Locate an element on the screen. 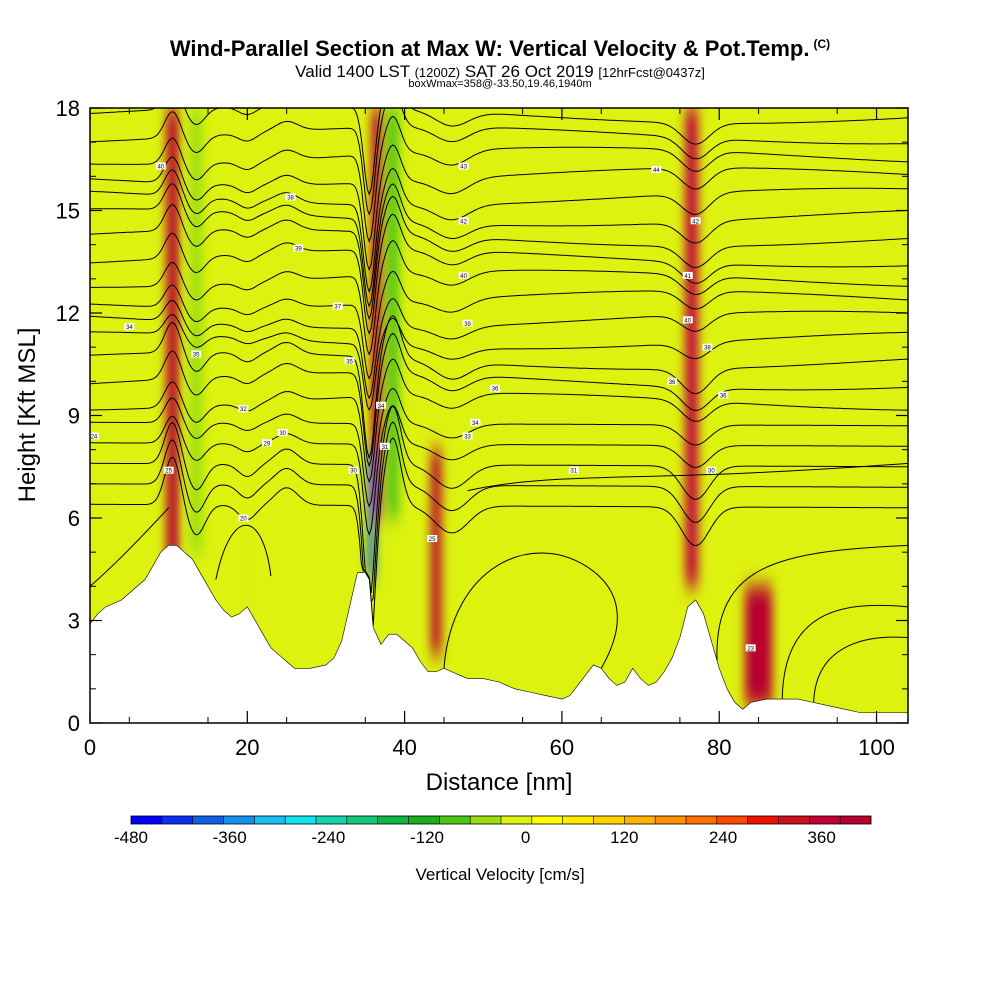 Image resolution: width=1000 pixels, height=1000 pixels. contour-label-27: 41 is located at coordinates (687, 275).